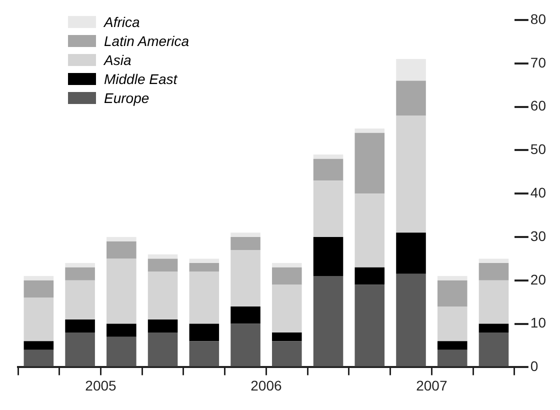 The width and height of the screenshot is (560, 410). What do you see at coordinates (538, 149) in the screenshot?
I see `y-tick-label: 50` at bounding box center [538, 149].